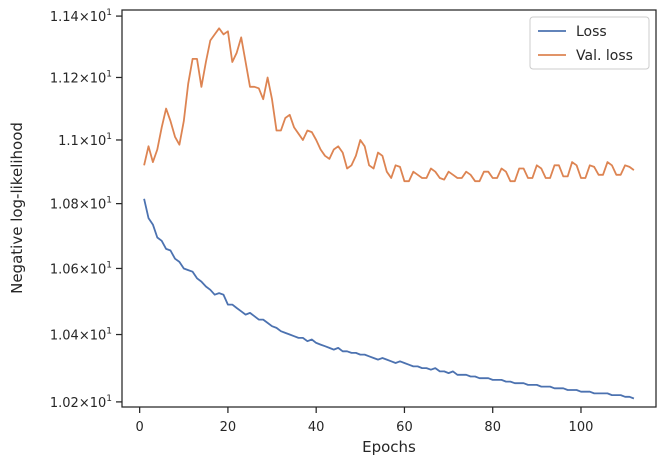 The height and width of the screenshot is (464, 667). Describe the element at coordinates (581, 427) in the screenshot. I see `x-tick-label: 100` at that location.